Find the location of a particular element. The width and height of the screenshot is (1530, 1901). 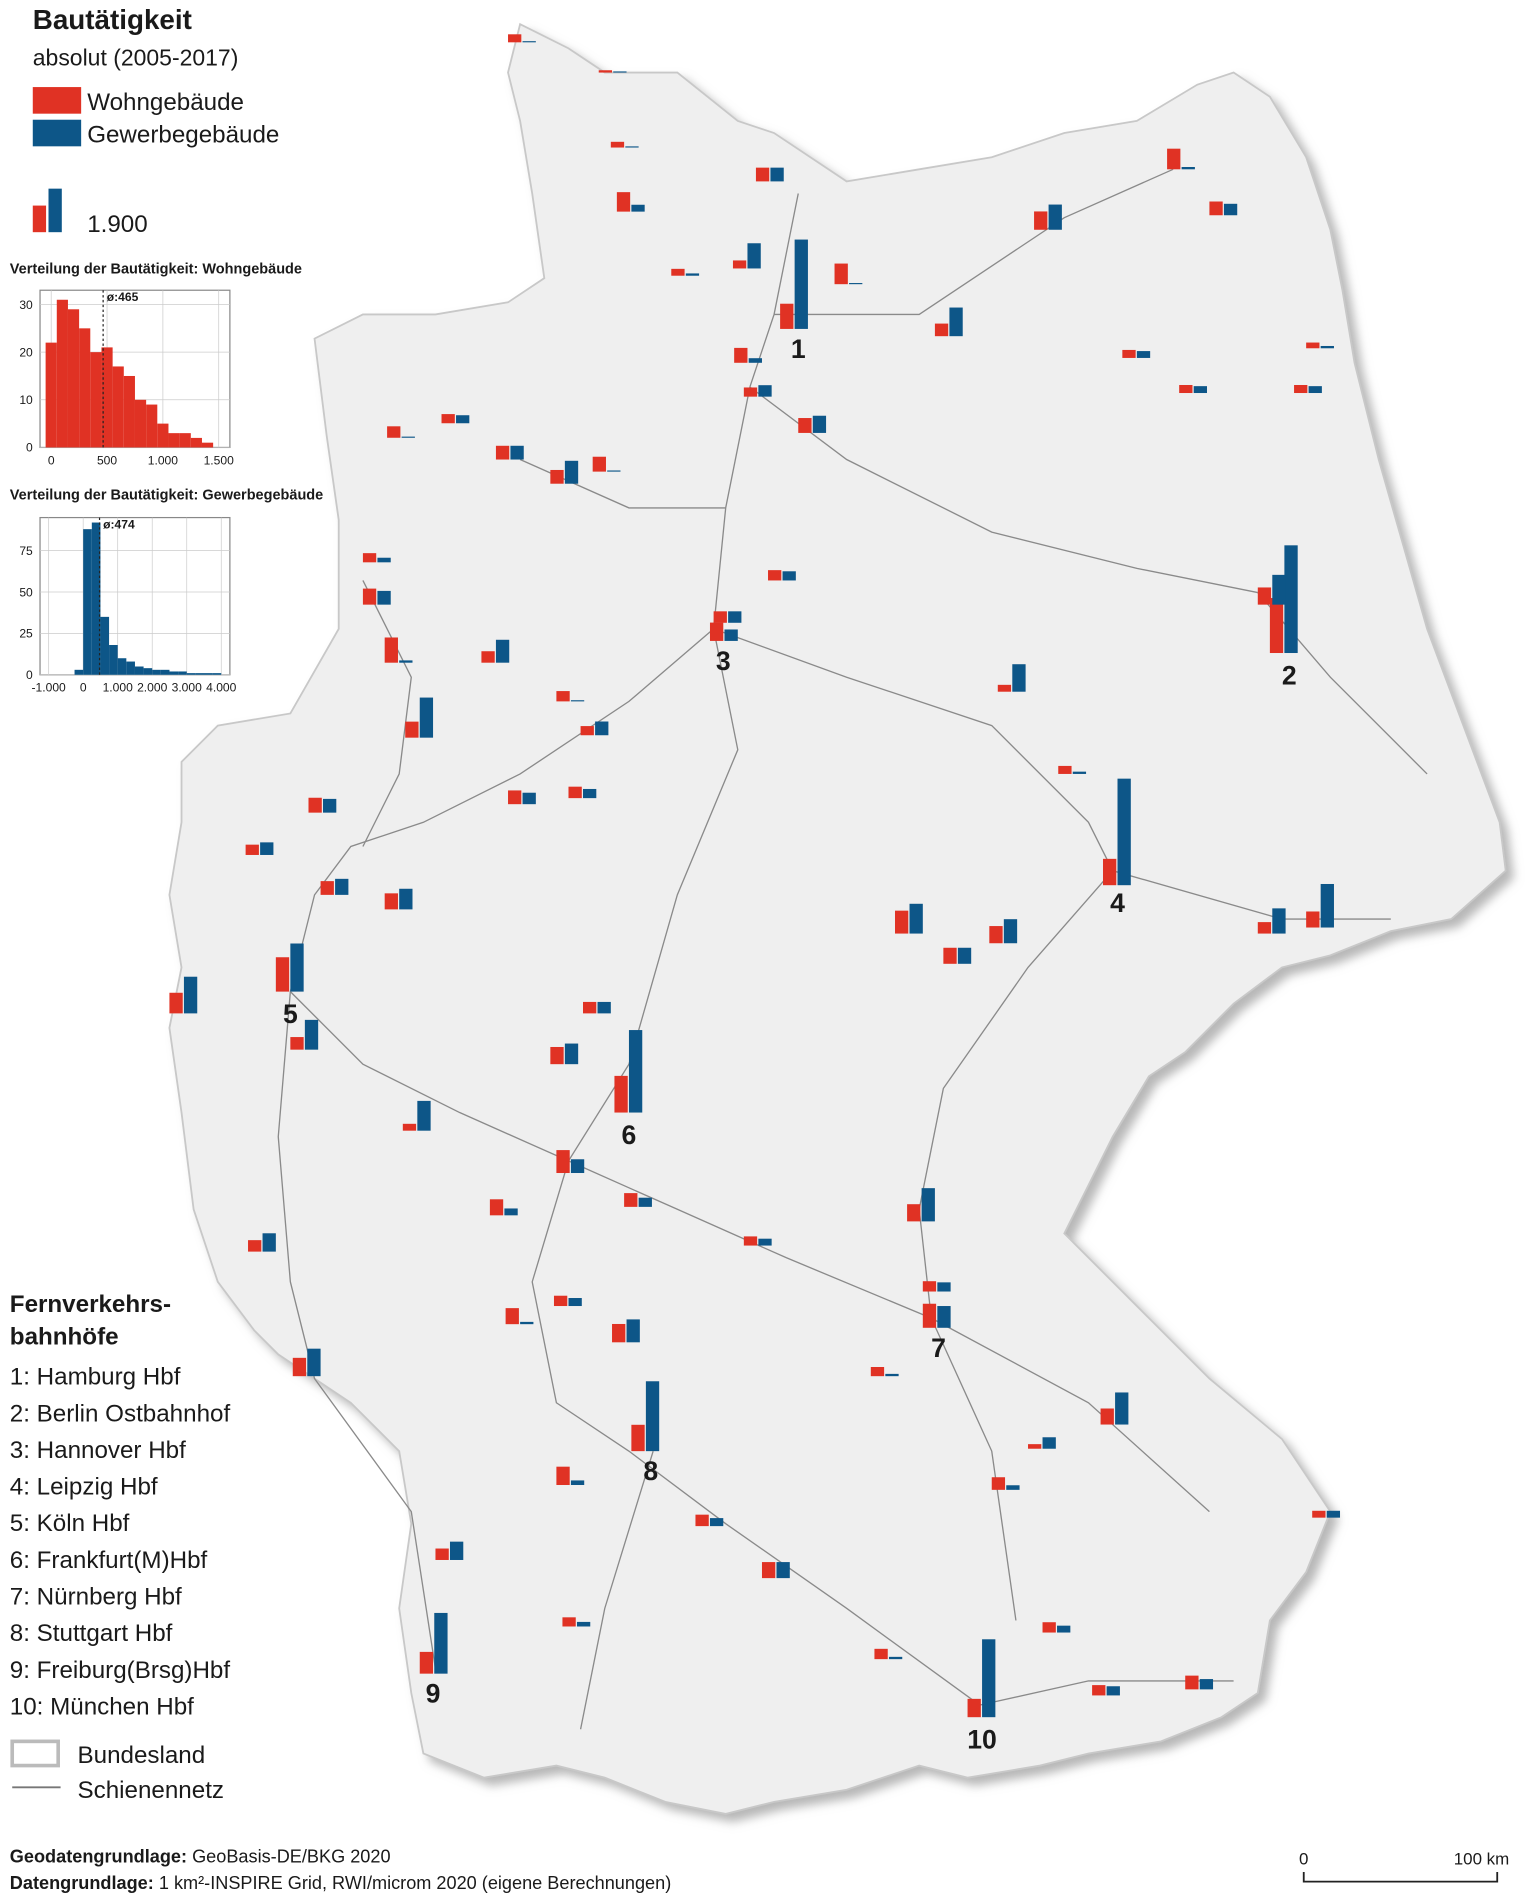

histogram-title: Verteilung der Bautätigkeit: Wohngebäude is located at coordinates (156, 269).